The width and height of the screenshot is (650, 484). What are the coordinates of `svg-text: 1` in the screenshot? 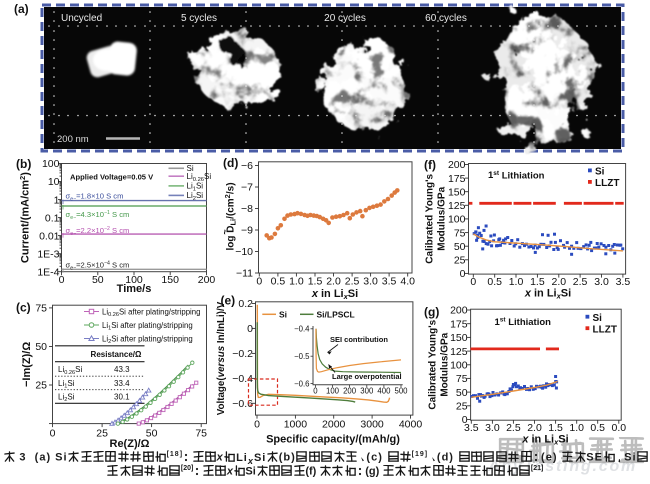 It's located at (57, 200).